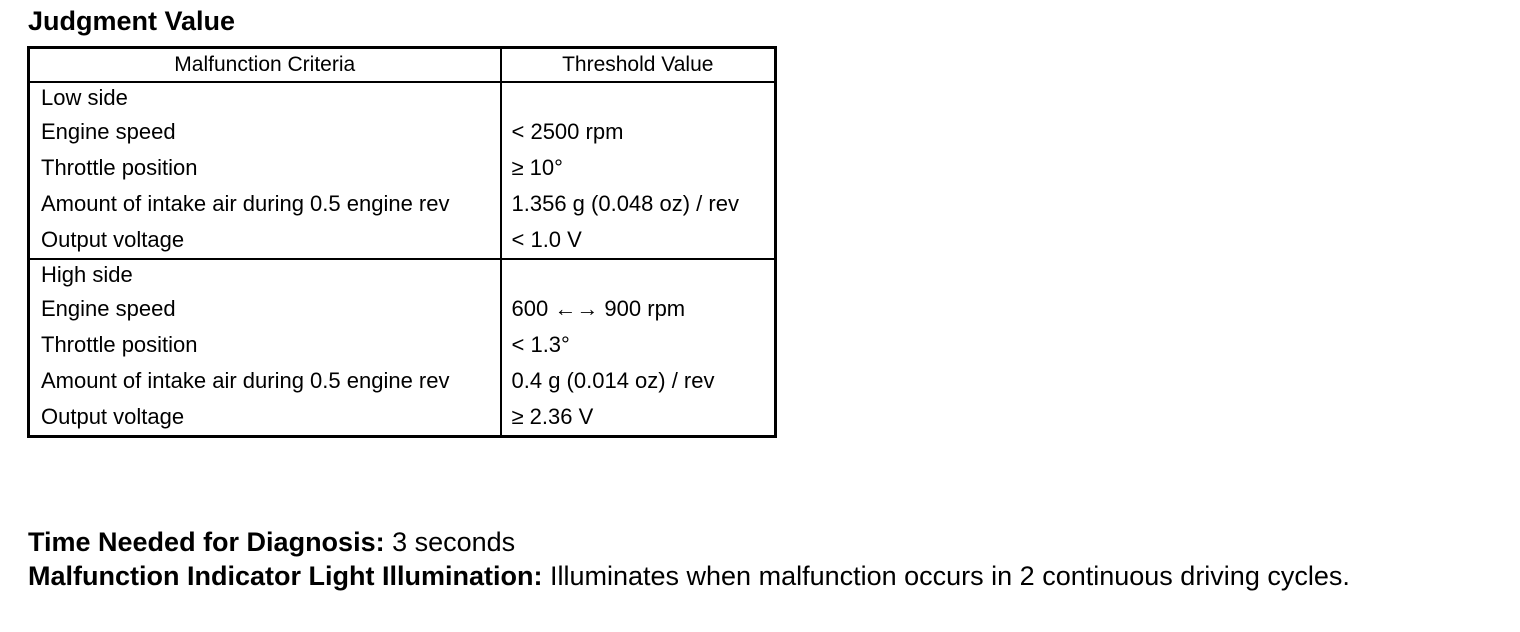  I want to click on group-label-row: High side, so click(402, 274).